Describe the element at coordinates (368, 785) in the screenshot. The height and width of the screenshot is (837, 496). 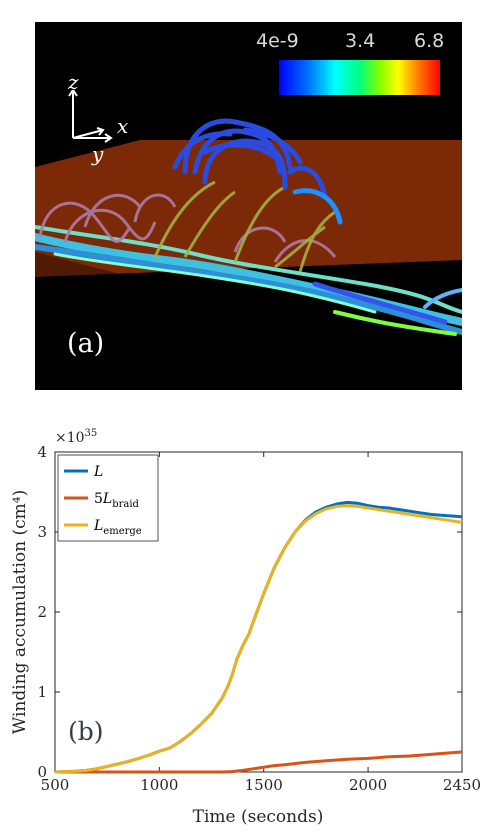
I see `x-tick-label: 2000` at that location.